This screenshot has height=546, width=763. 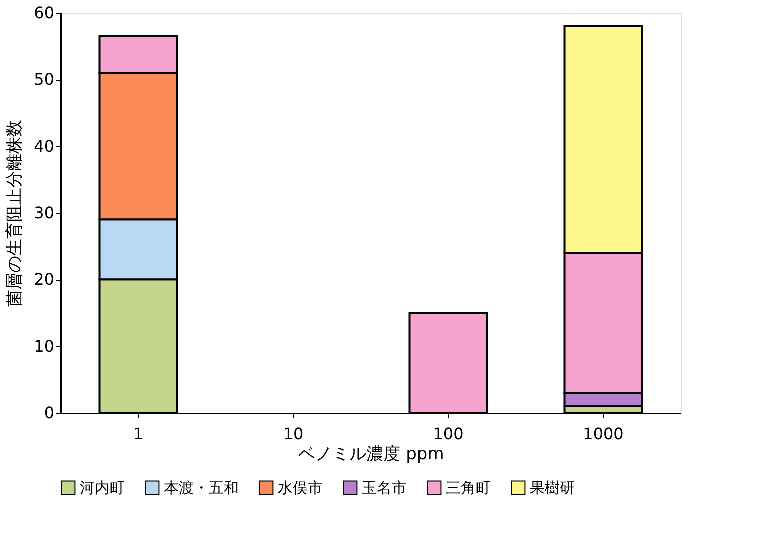 I want to click on legend-label: 玉名市, so click(x=384, y=487).